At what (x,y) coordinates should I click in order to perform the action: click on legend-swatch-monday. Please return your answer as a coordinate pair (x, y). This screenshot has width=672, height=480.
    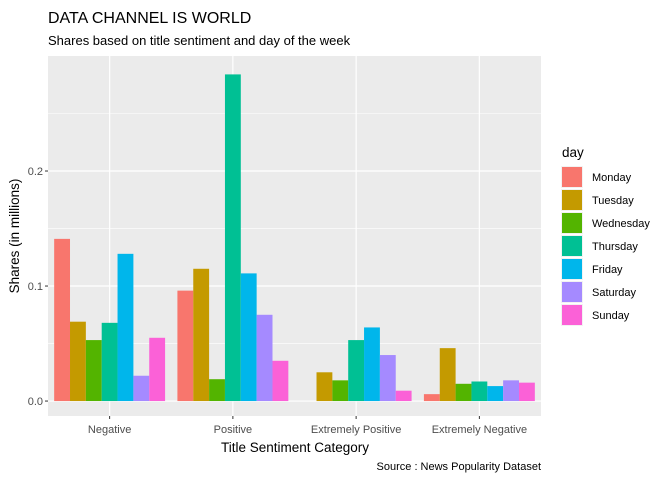
    Looking at the image, I should click on (572, 177).